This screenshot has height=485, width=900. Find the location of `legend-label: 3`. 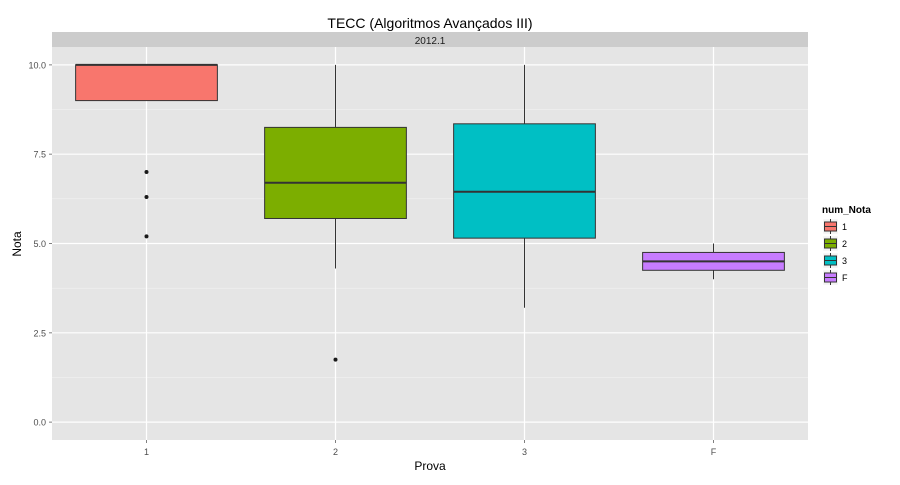

legend-label: 3 is located at coordinates (844, 261).